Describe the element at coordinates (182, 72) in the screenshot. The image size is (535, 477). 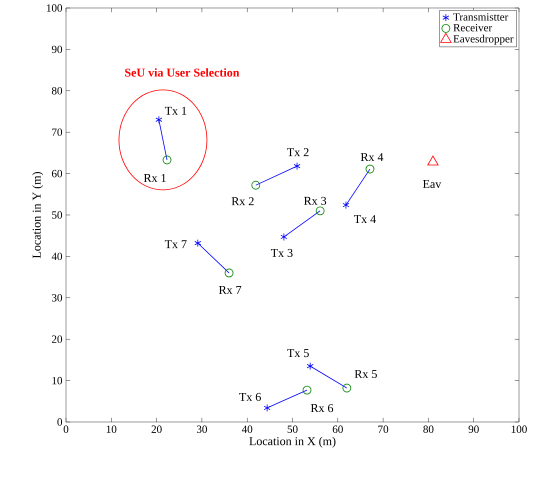
I see `annotation: SeU via User Selection` at that location.